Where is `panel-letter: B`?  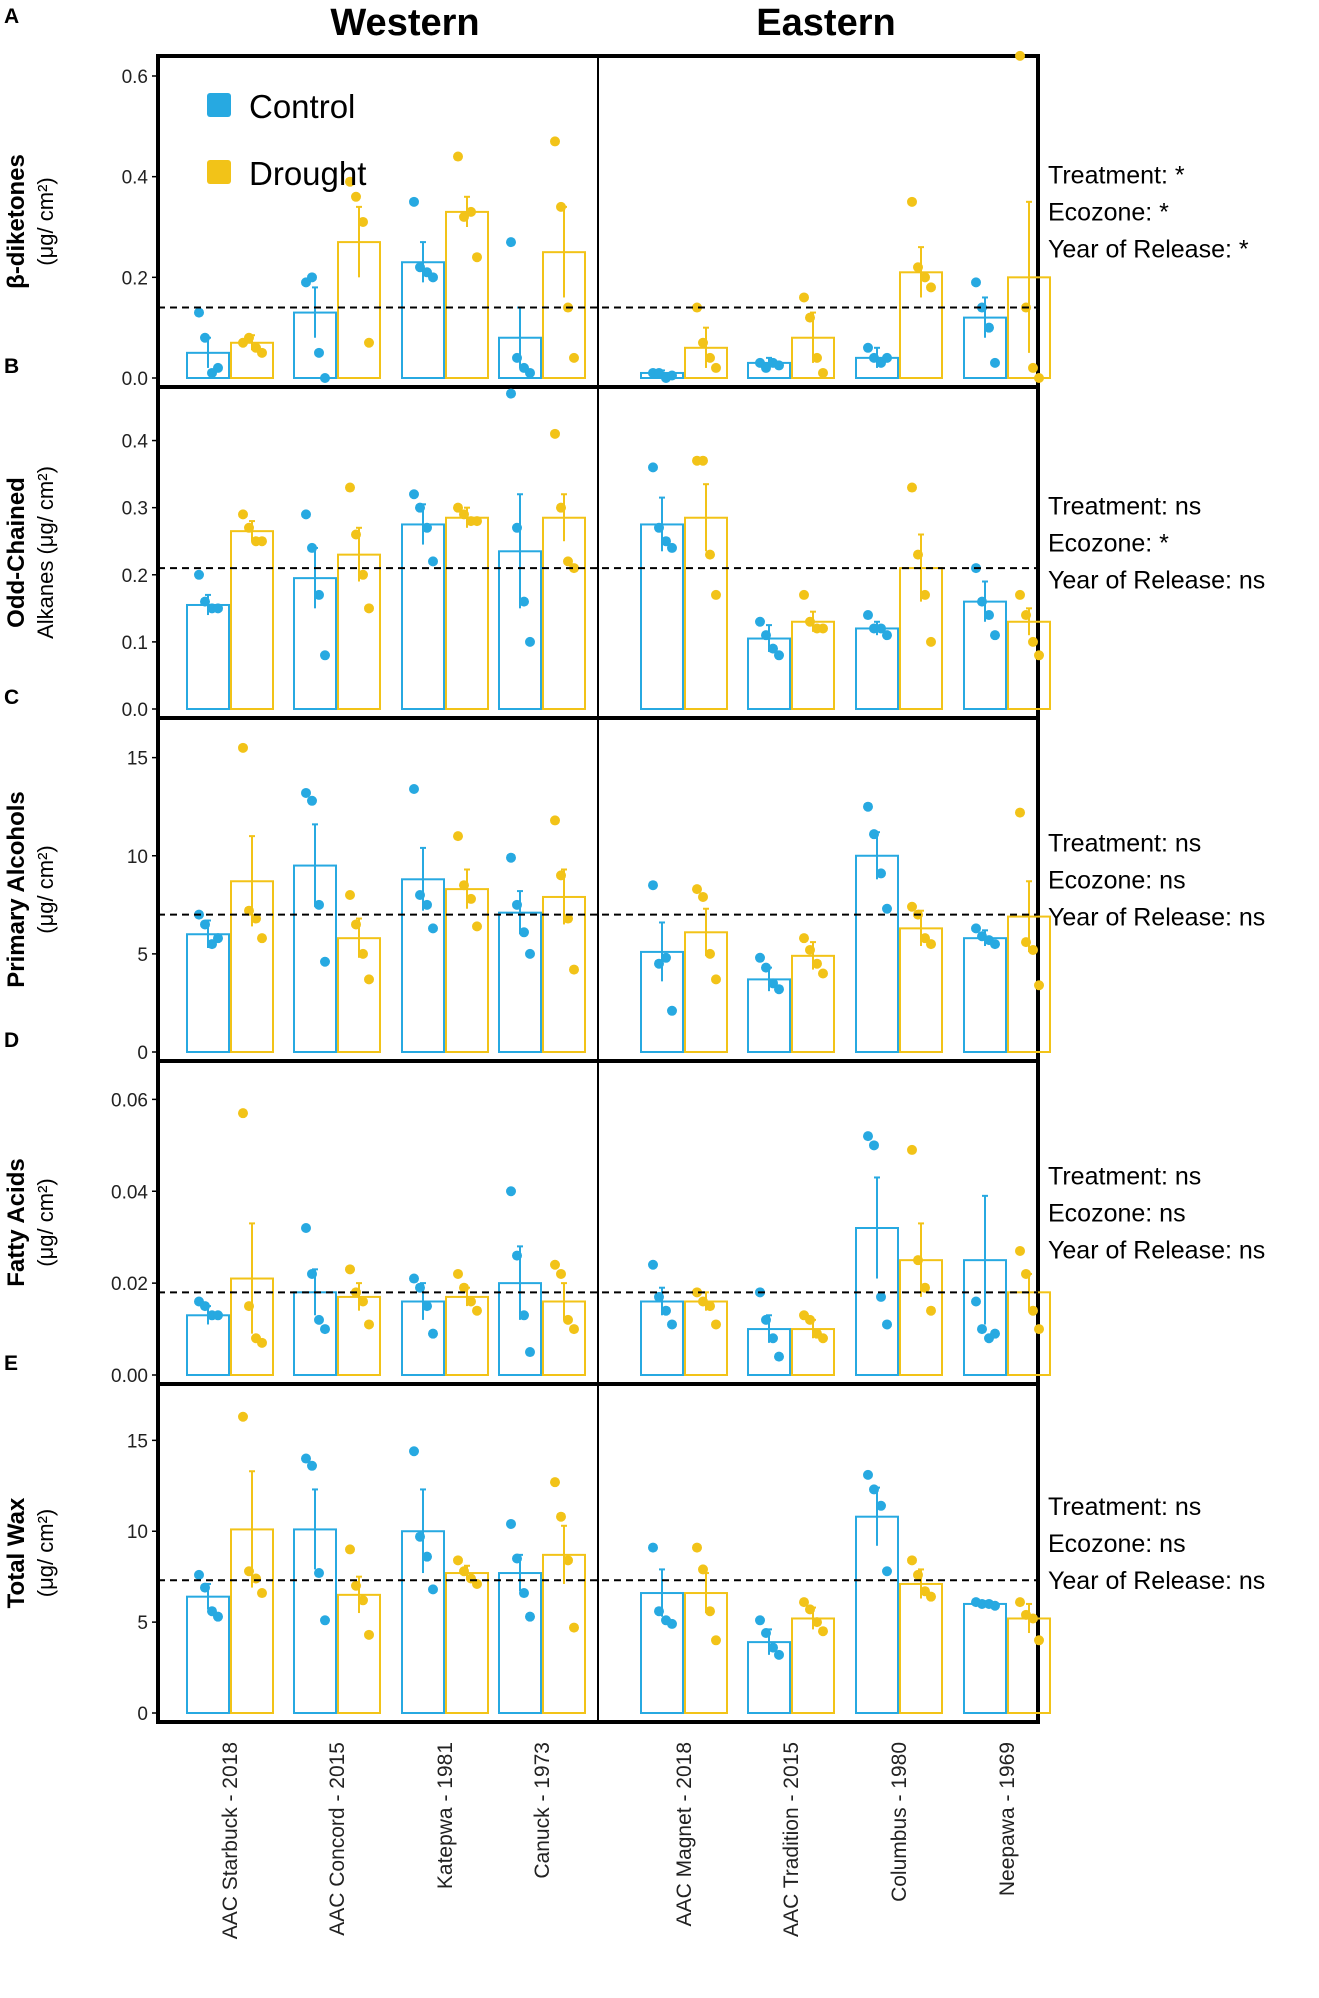 panel-letter: B is located at coordinates (11, 366).